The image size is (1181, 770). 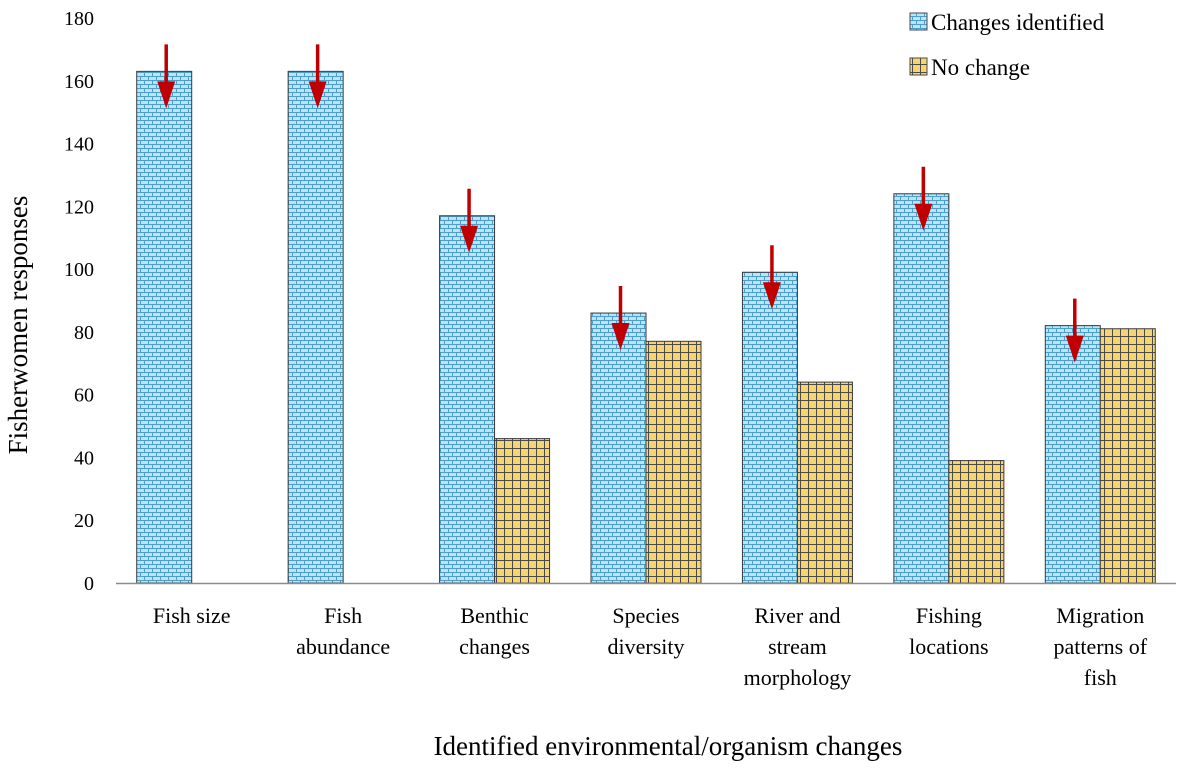 What do you see at coordinates (522, 511) in the screenshot?
I see `bar-no-change-benthic-changes` at bounding box center [522, 511].